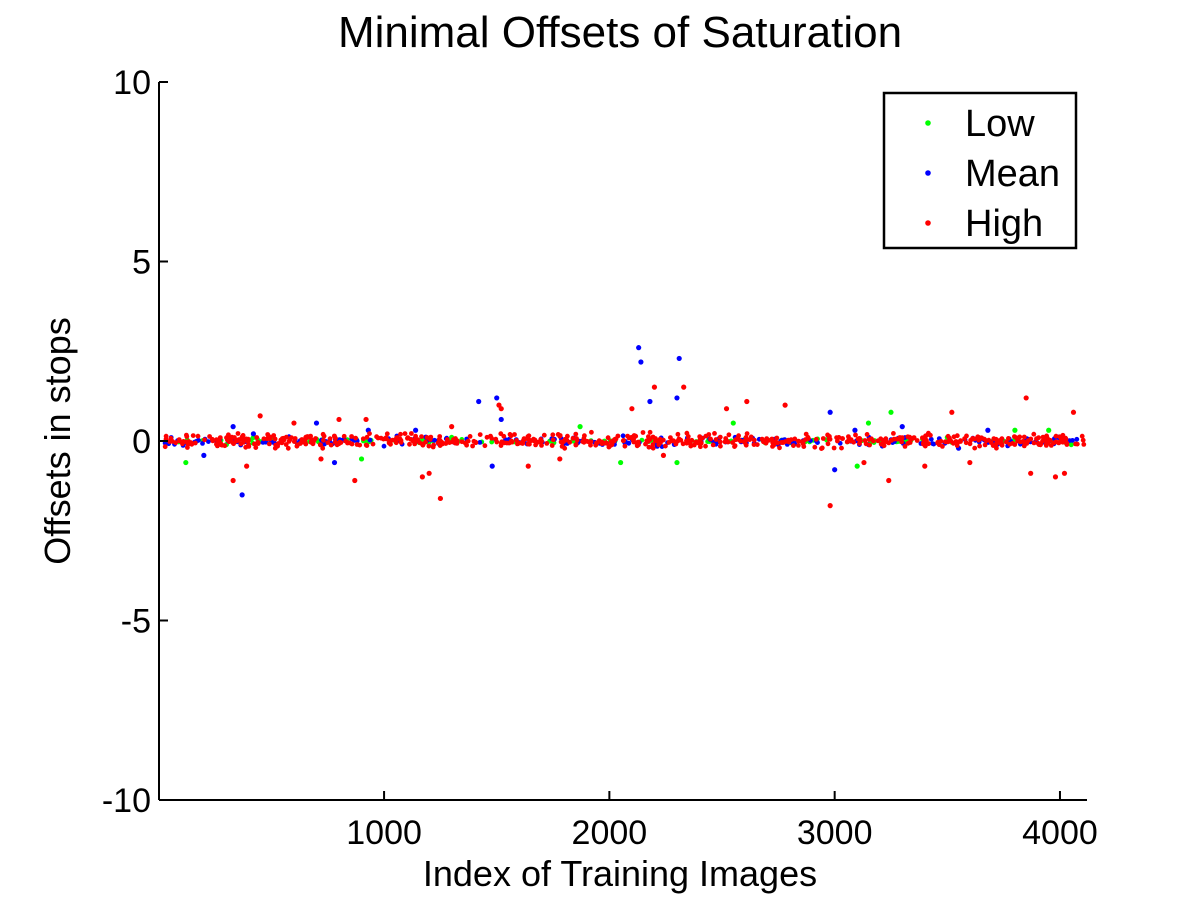 Image resolution: width=1200 pixels, height=900 pixels. I want to click on series-mean, so click(621, 421).